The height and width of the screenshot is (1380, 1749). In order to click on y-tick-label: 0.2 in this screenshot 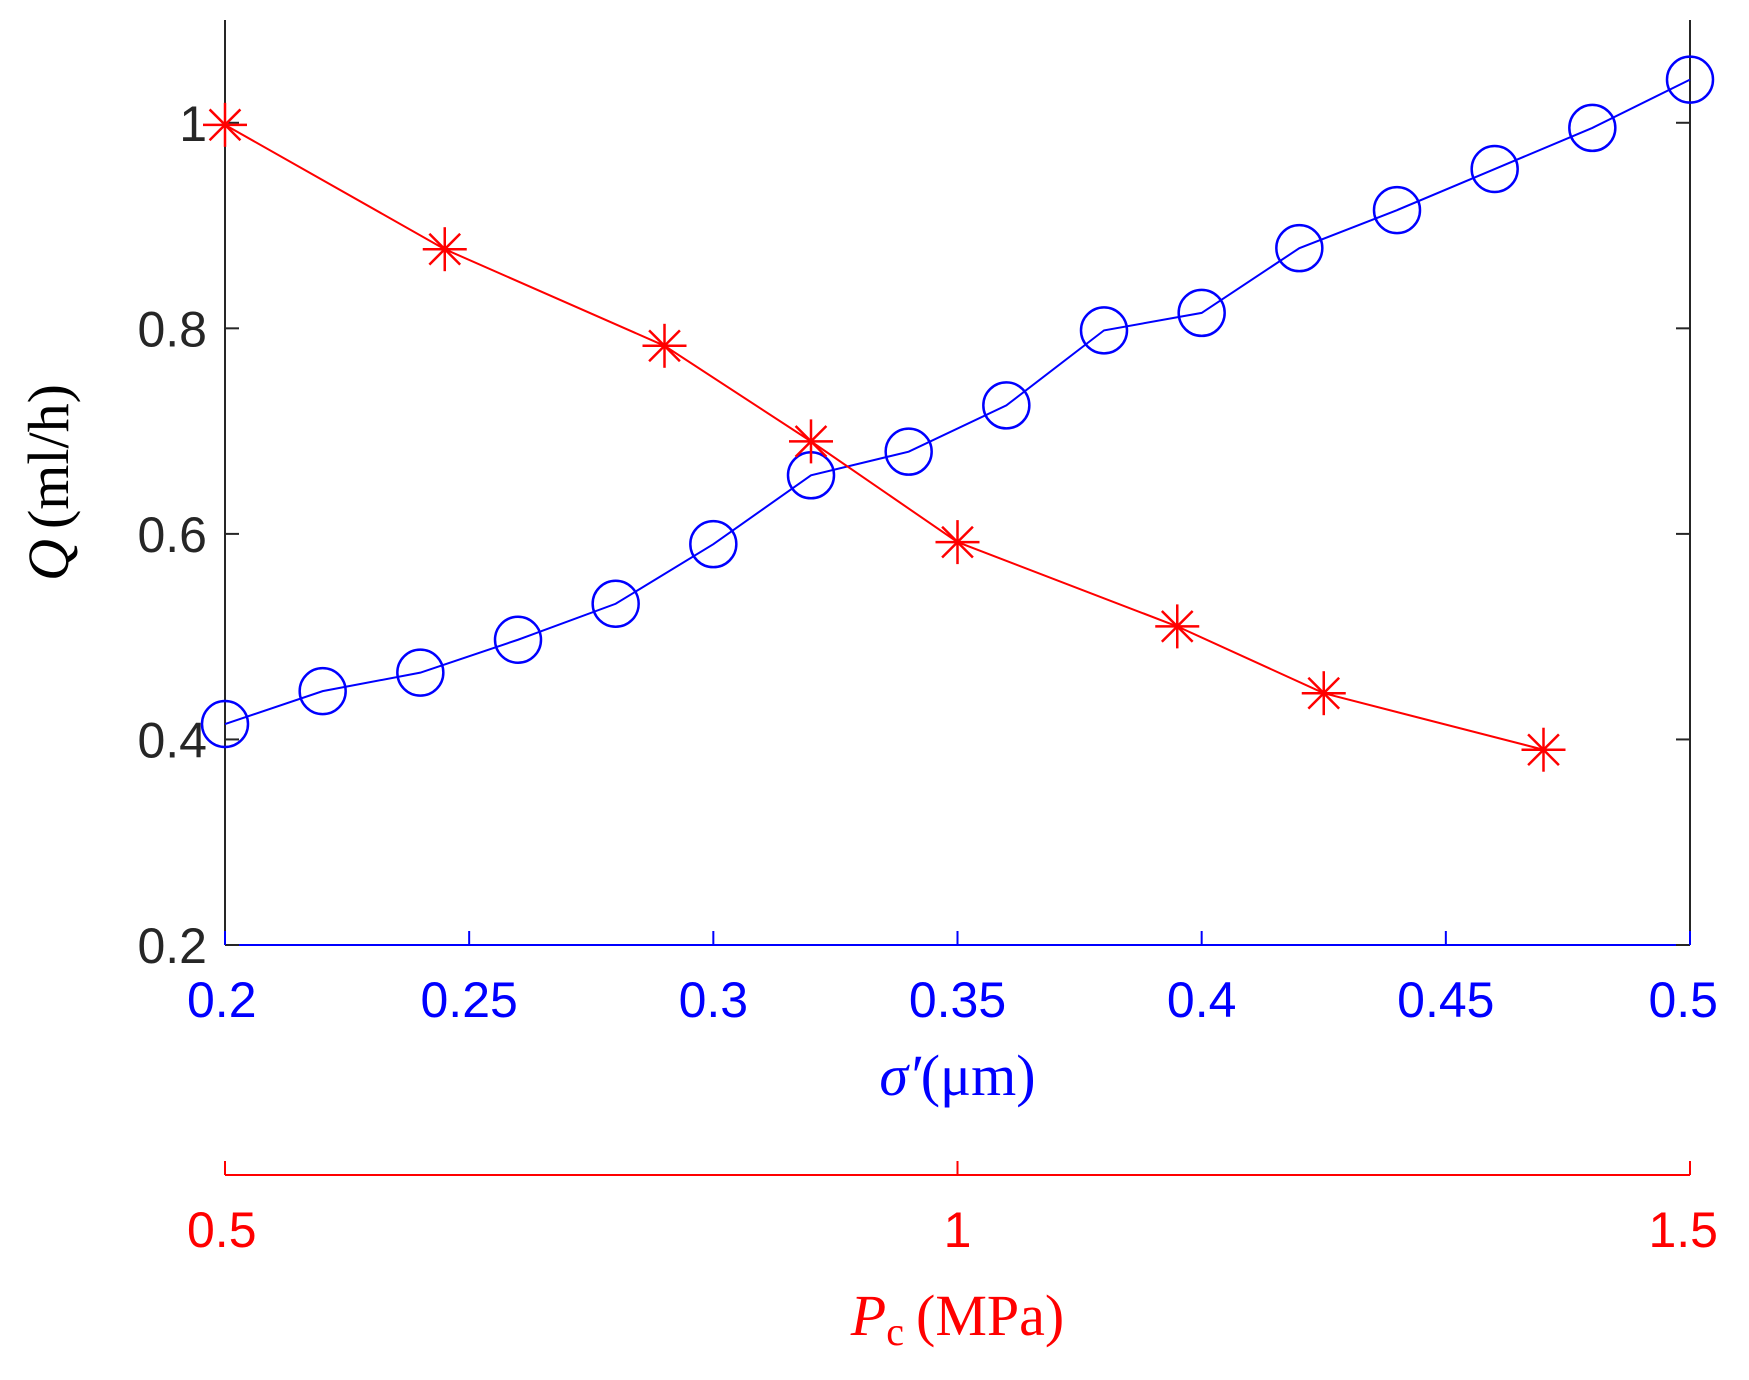, I will do `click(172, 946)`.